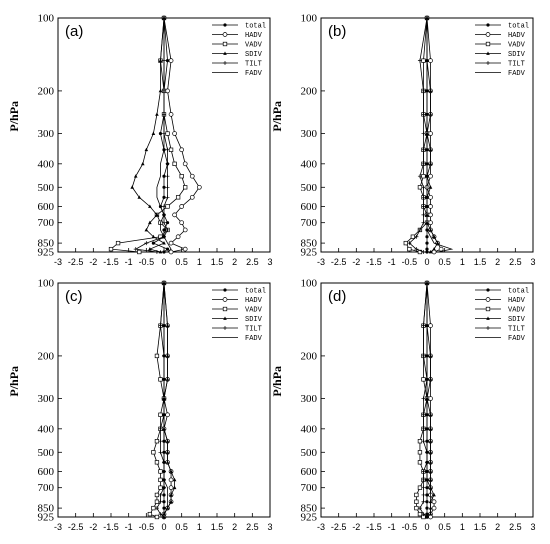 Image resolution: width=550 pixels, height=544 pixels. What do you see at coordinates (518, 27) in the screenshot?
I see `legend-label: total` at bounding box center [518, 27].